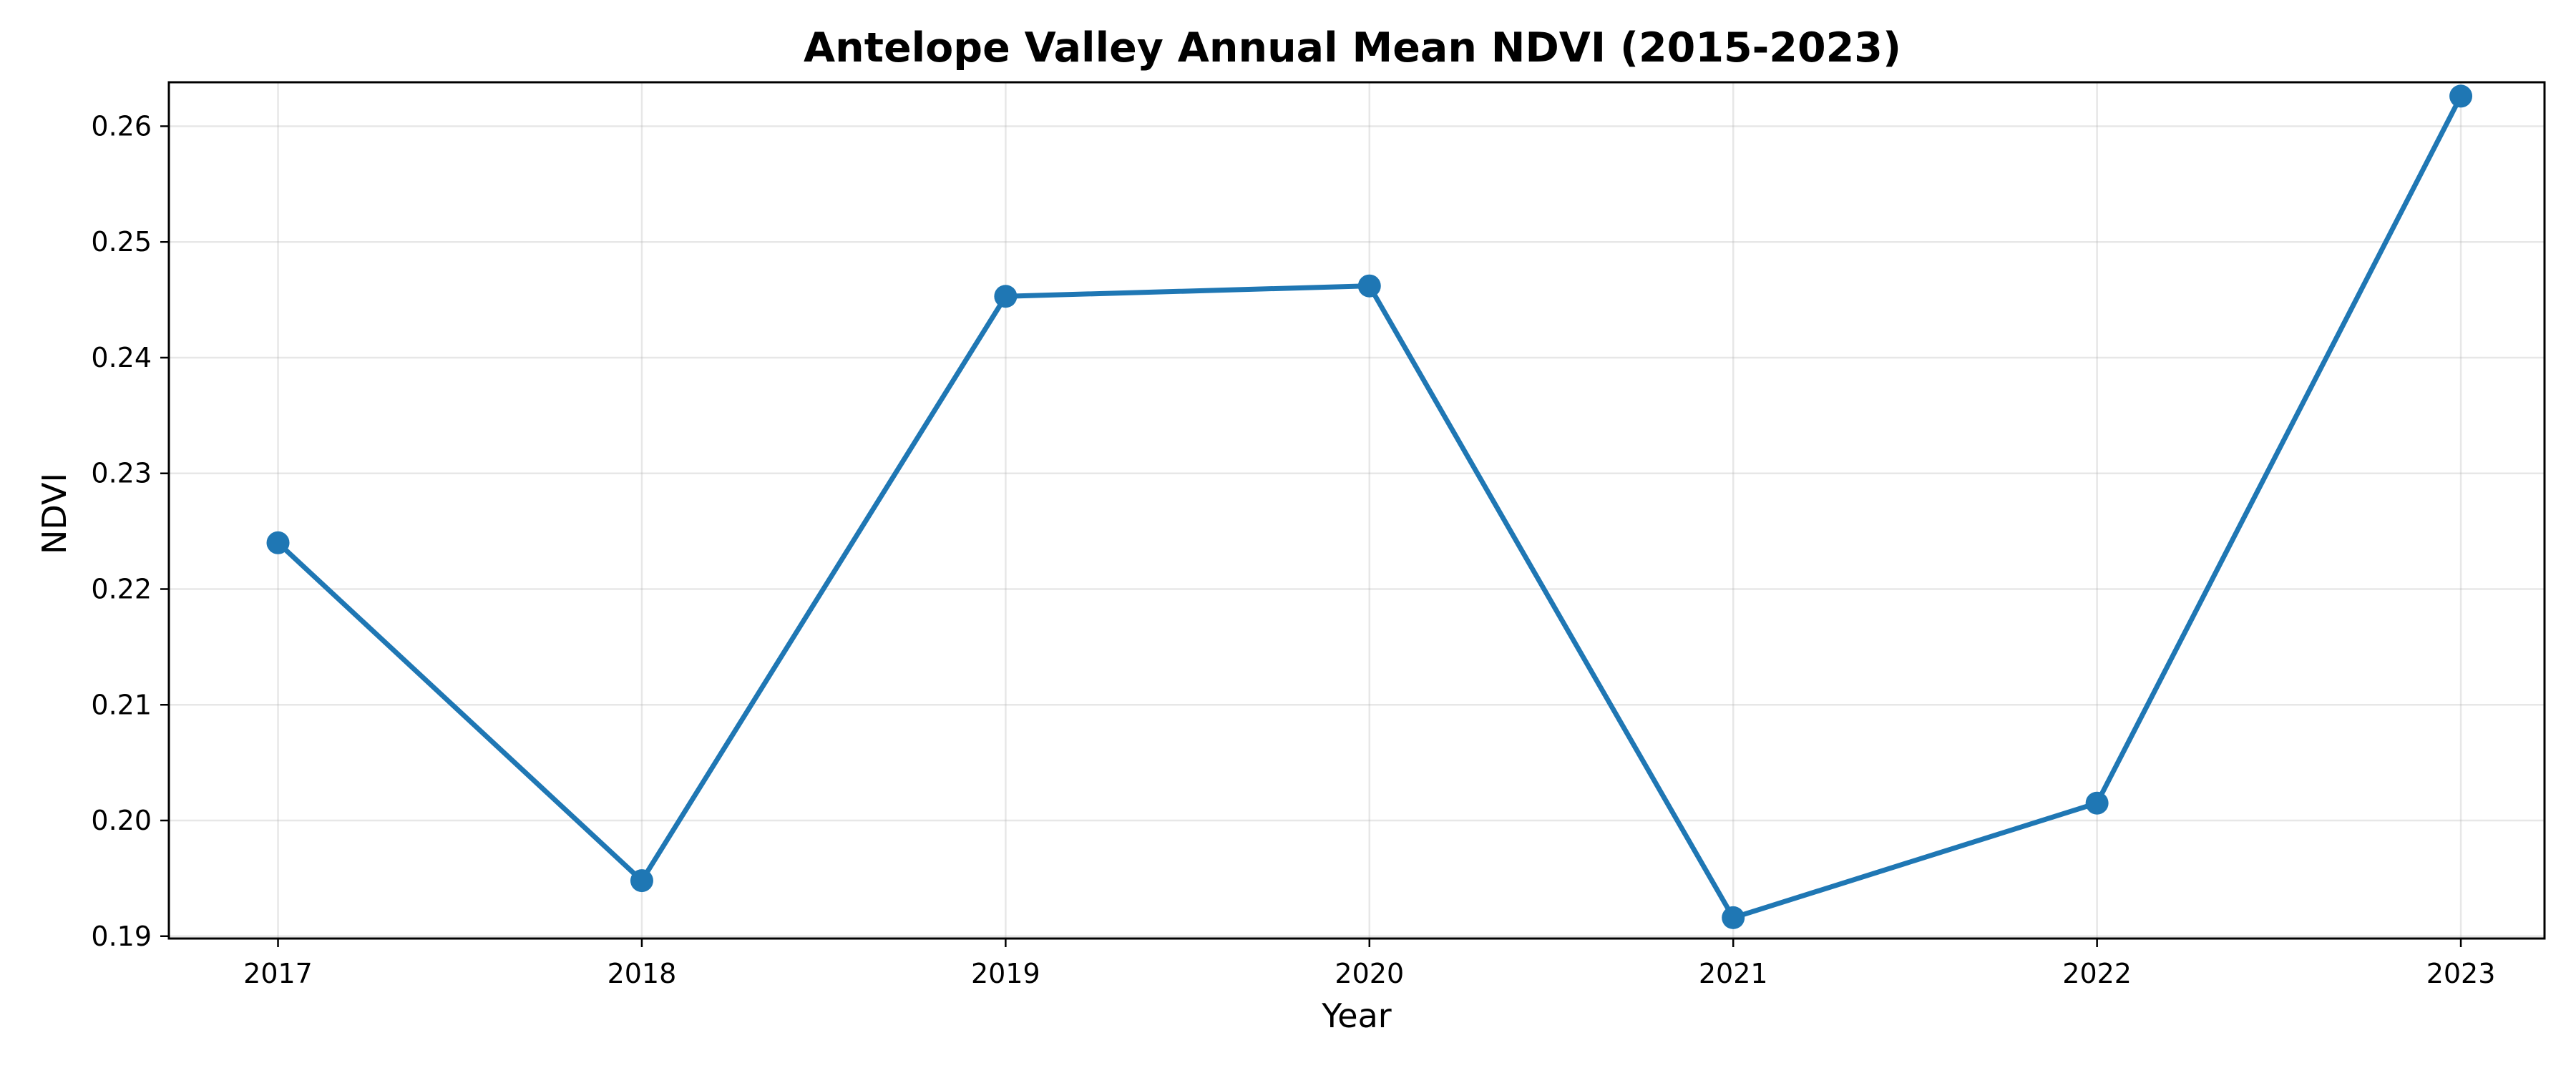  What do you see at coordinates (2097, 803) in the screenshot?
I see `data-point-2022` at bounding box center [2097, 803].